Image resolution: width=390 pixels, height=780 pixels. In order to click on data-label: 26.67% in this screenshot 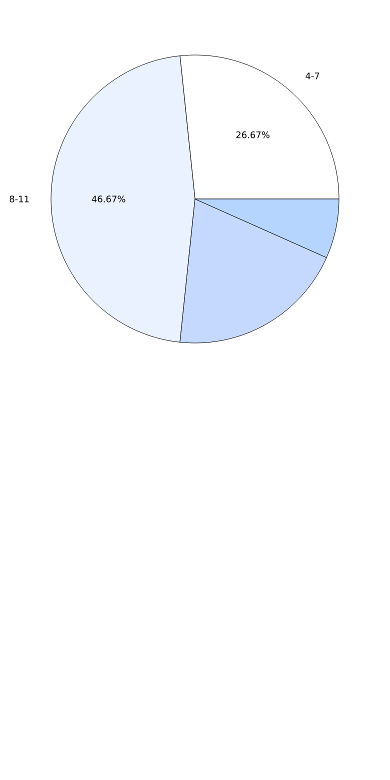, I will do `click(253, 134)`.